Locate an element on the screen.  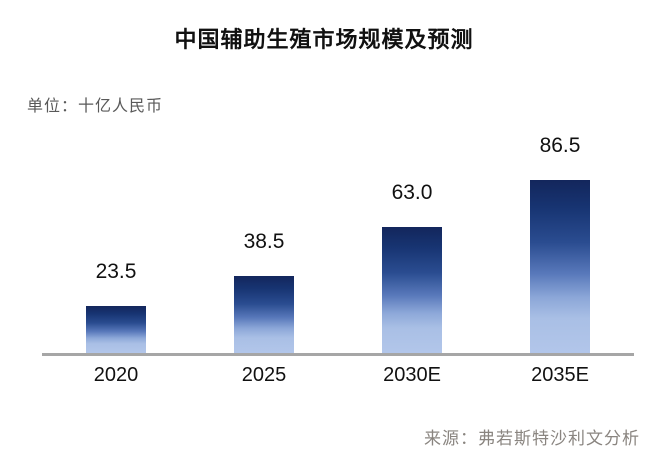
bar-value-label: 38.5 is located at coordinates (264, 241).